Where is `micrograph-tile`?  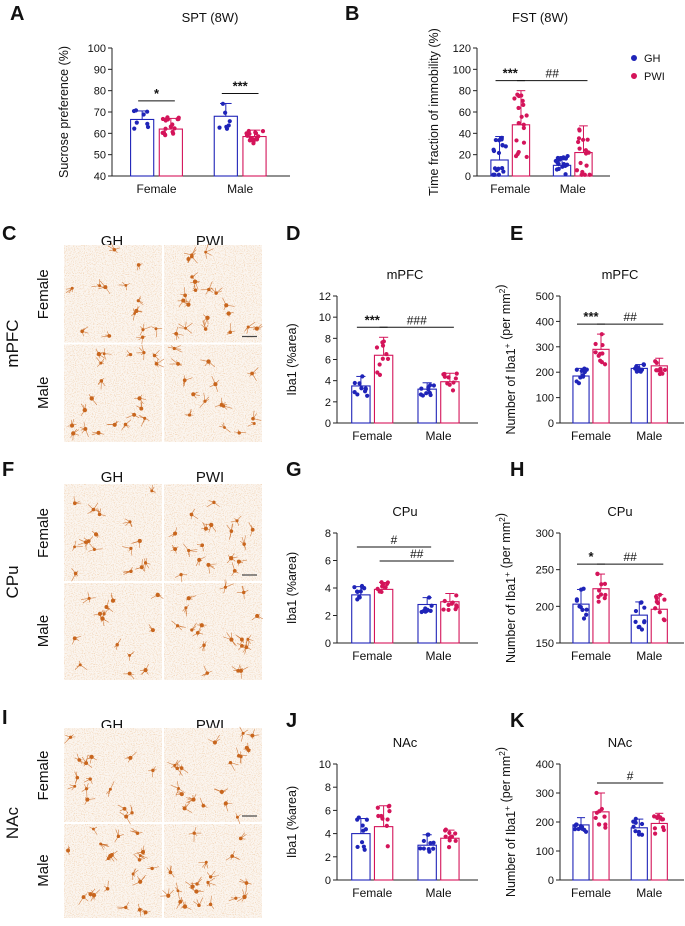 micrograph-tile is located at coordinates (213, 393).